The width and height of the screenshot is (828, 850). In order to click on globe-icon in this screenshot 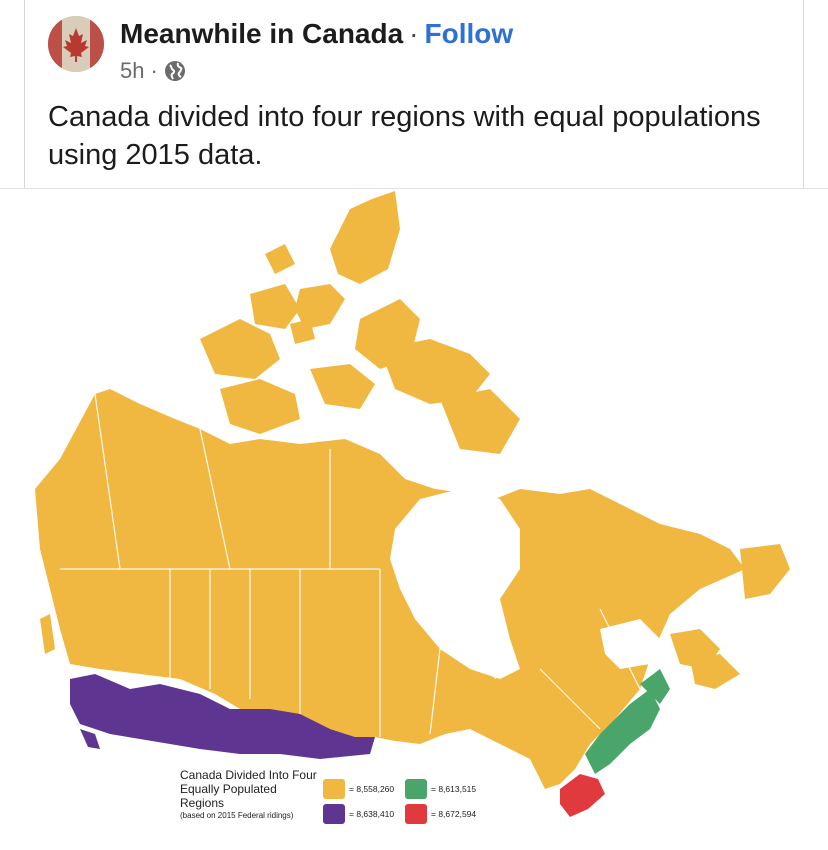, I will do `click(175, 71)`.